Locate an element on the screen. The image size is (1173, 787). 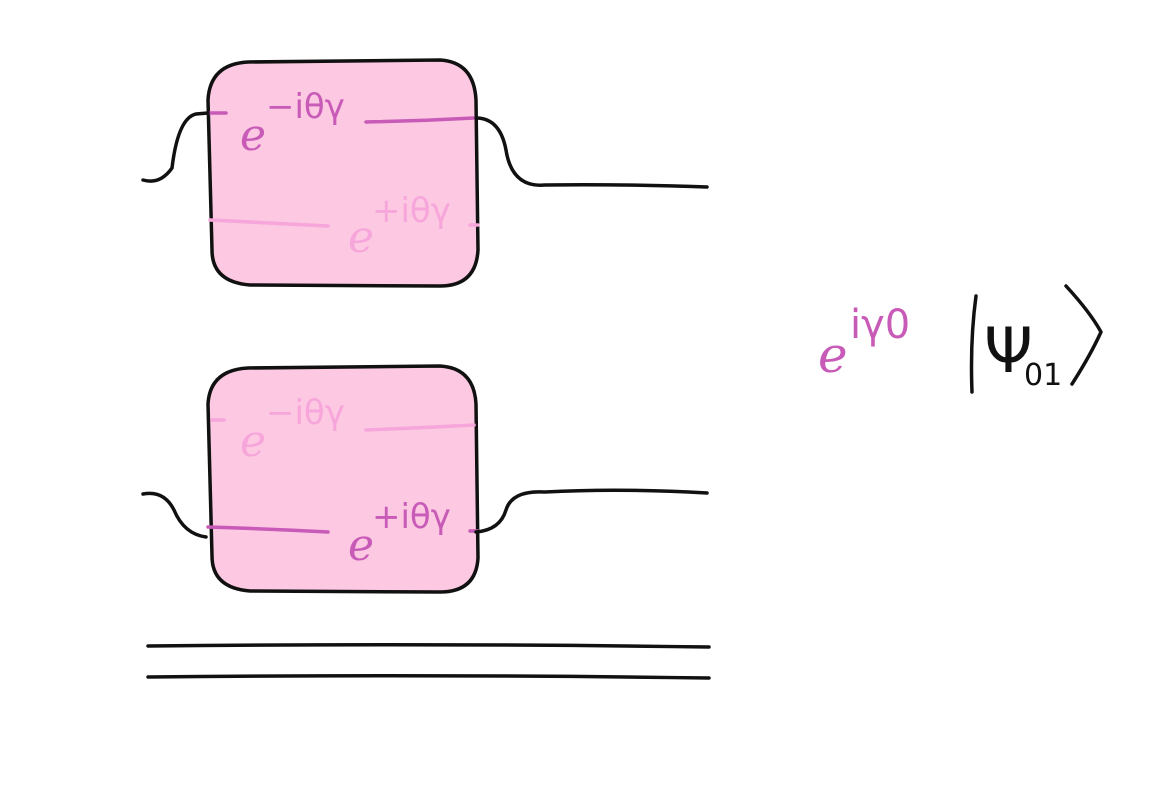
ket-symbol: Ψ is located at coordinates (1008, 350).